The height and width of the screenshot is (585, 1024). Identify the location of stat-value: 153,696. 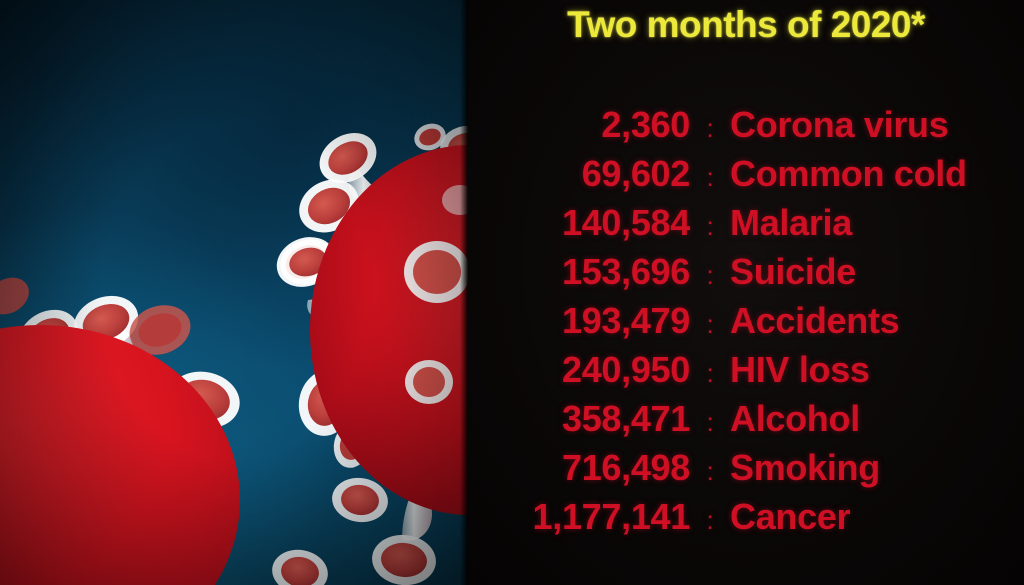
(625, 271).